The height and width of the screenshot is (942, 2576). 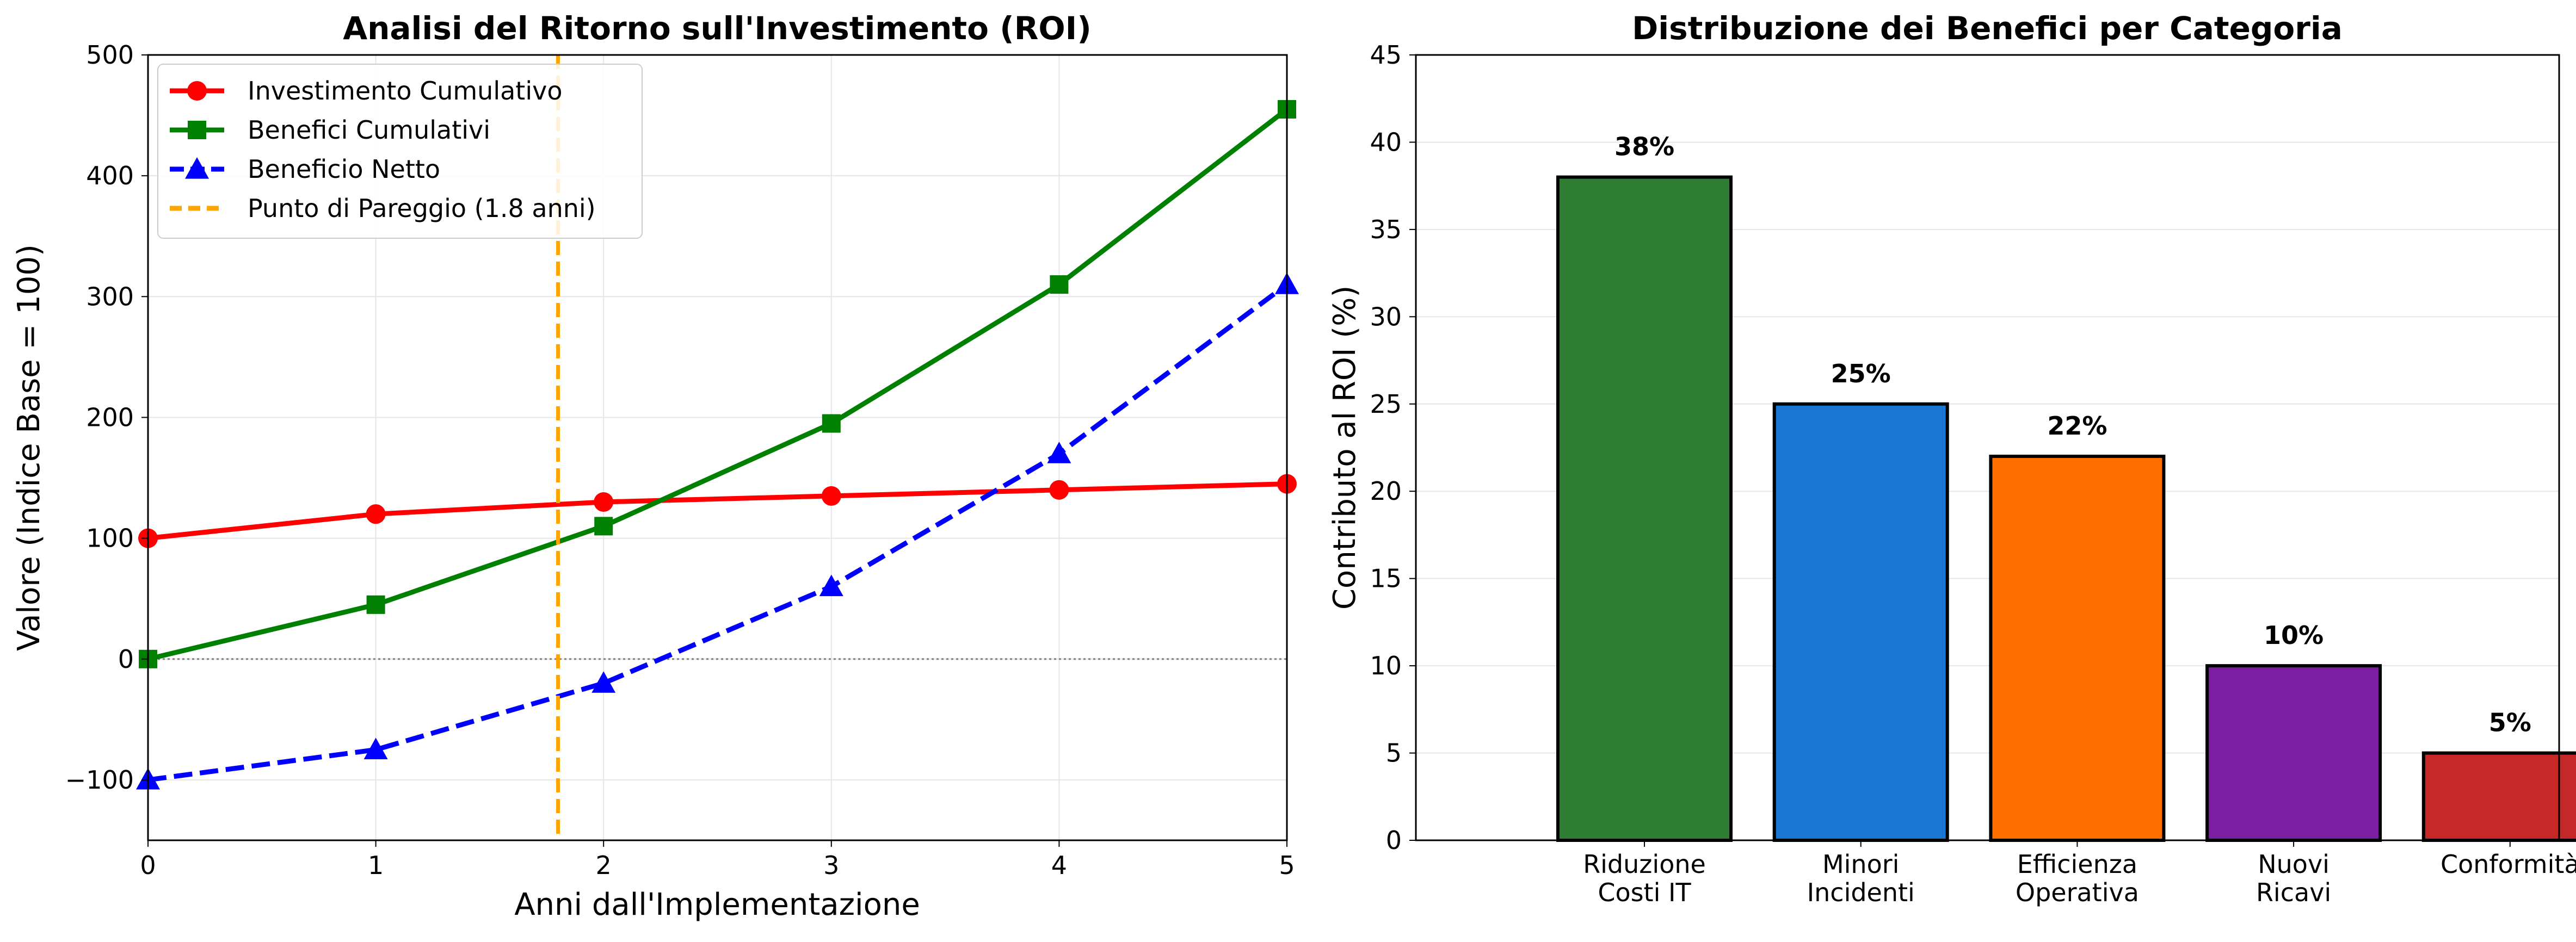 What do you see at coordinates (405, 91) in the screenshot?
I see `legend-label-investment: Investimento Cumulativo` at bounding box center [405, 91].